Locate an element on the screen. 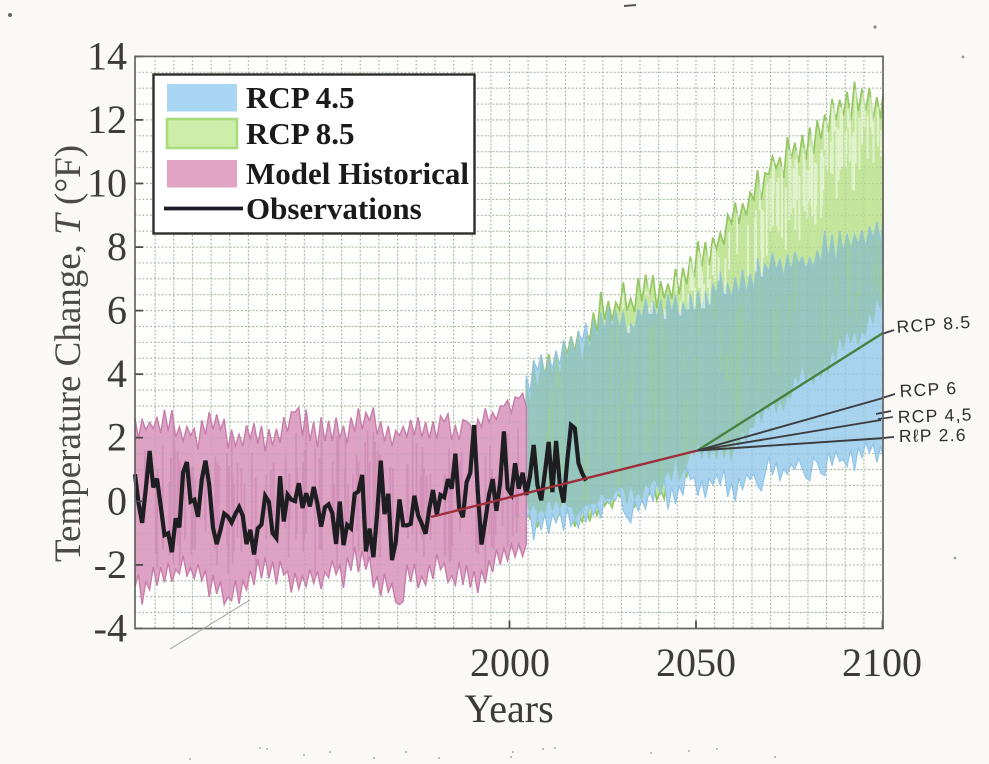 This screenshot has height=764, width=989. svg-text: 6 is located at coordinates (117, 310).